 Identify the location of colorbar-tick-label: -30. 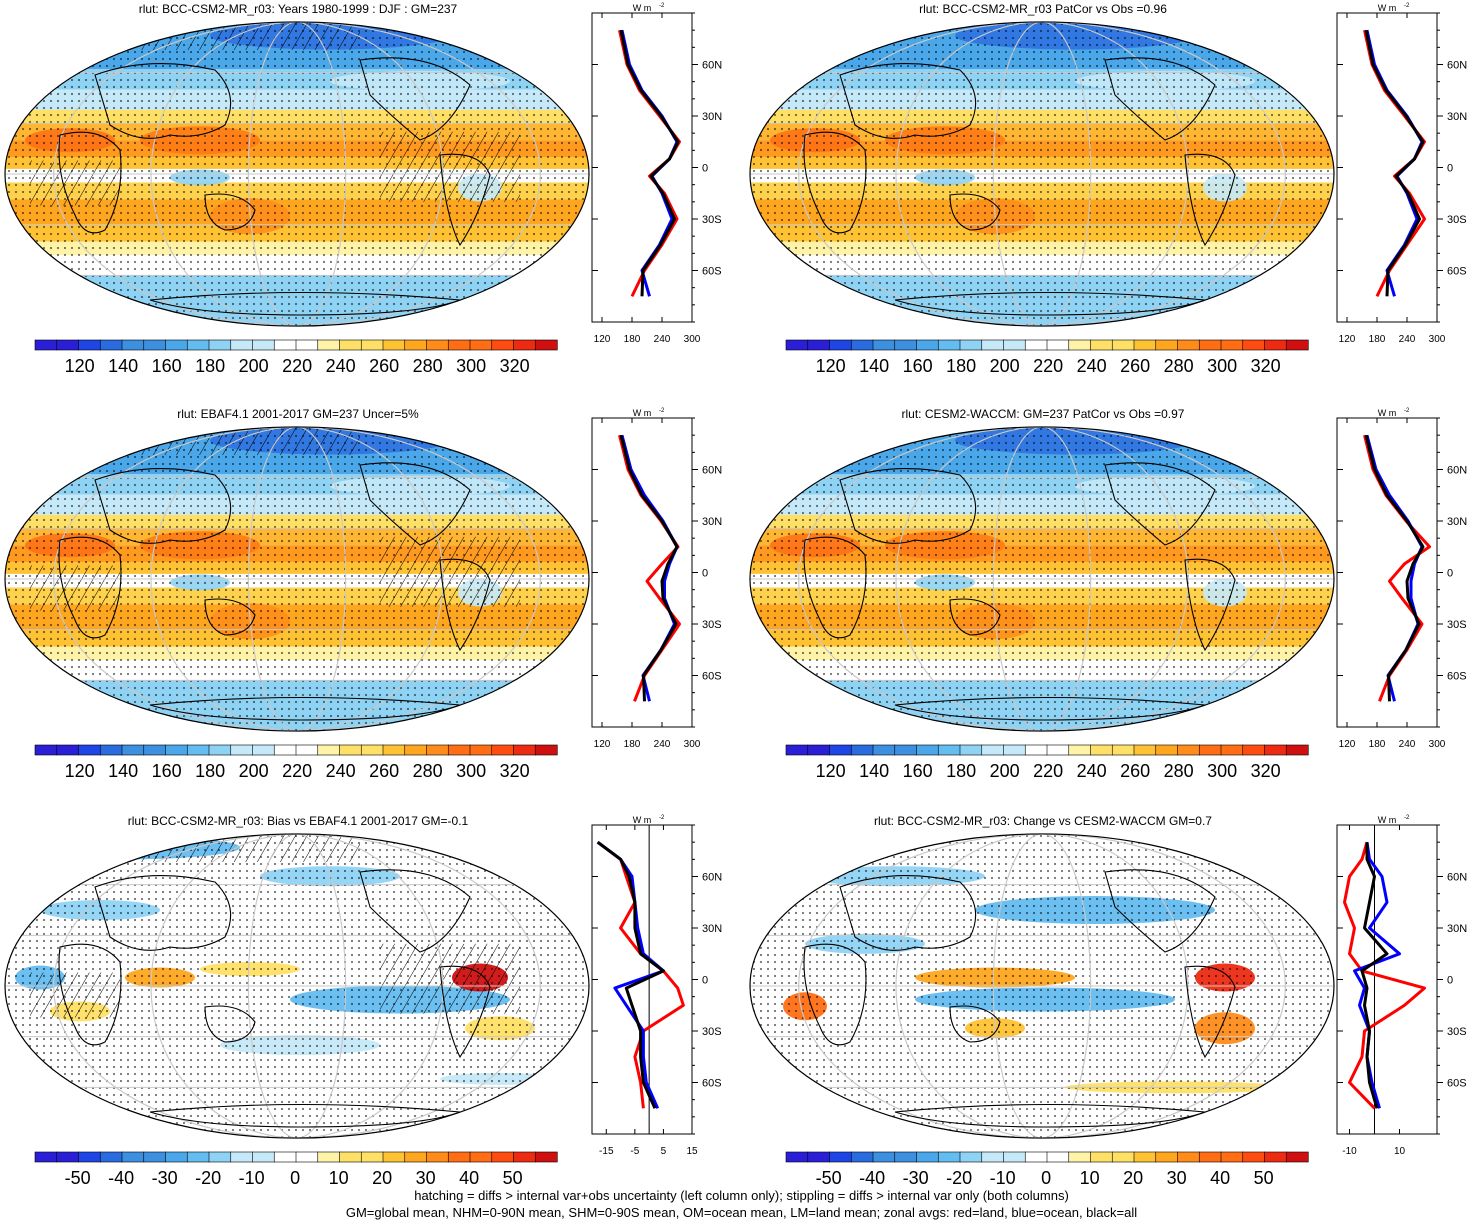
(916, 1178).